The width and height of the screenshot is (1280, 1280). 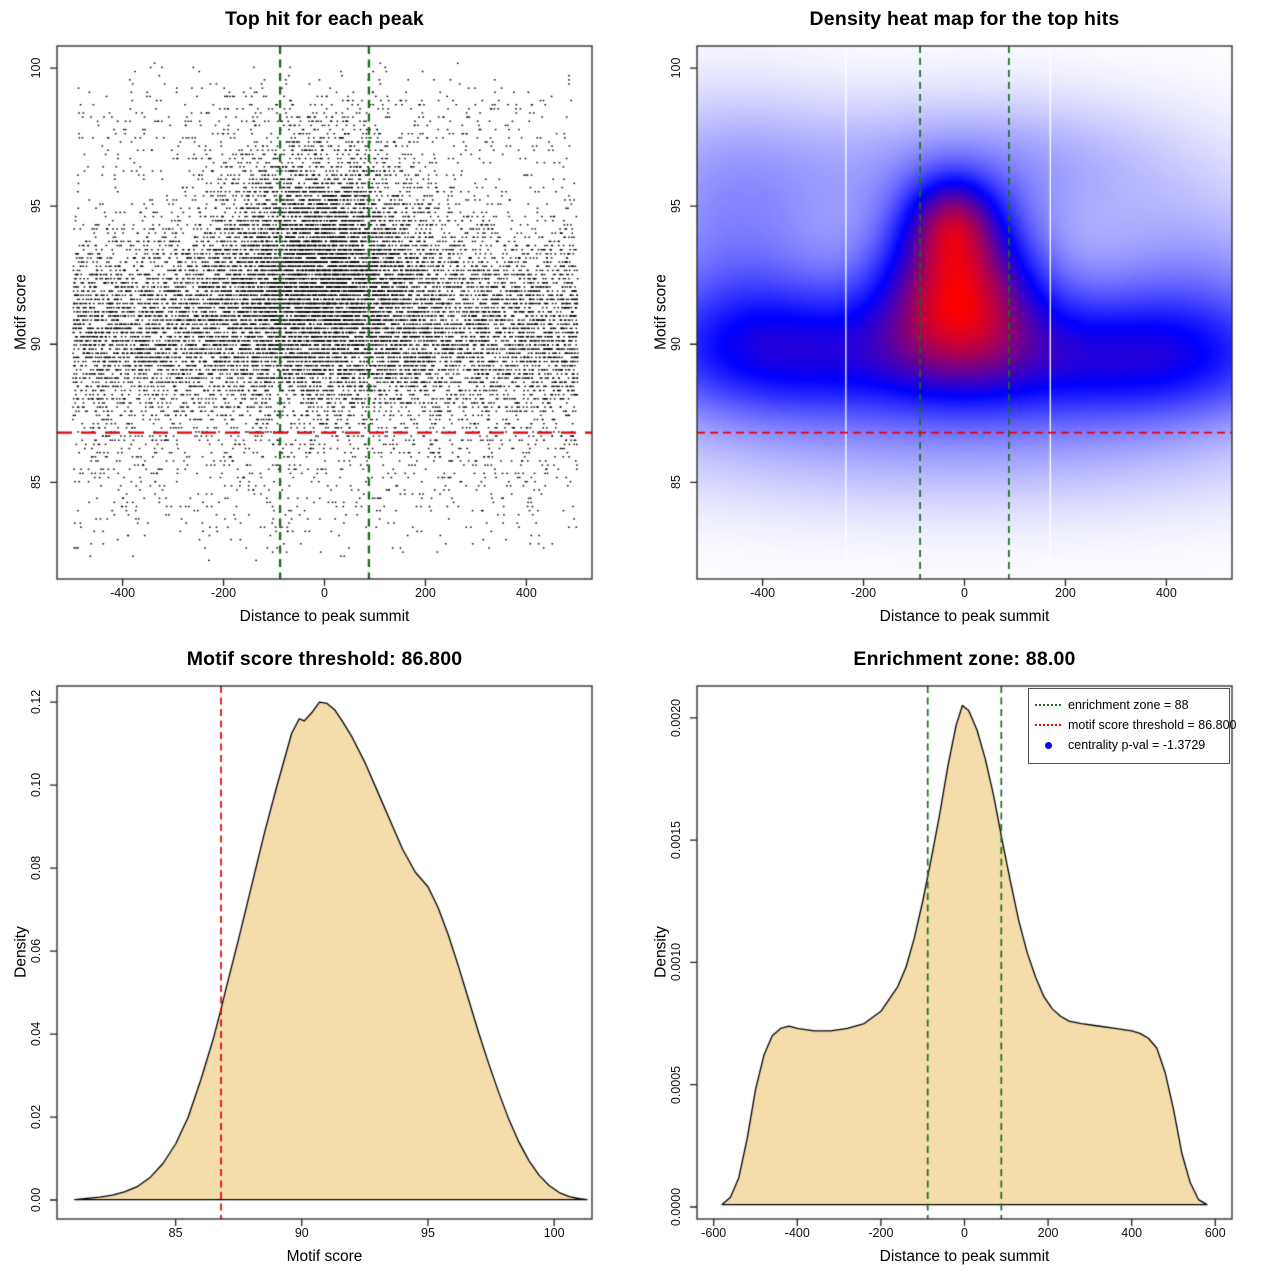 I want to click on enrichment-zone-line-swatch, so click(x=1048, y=705).